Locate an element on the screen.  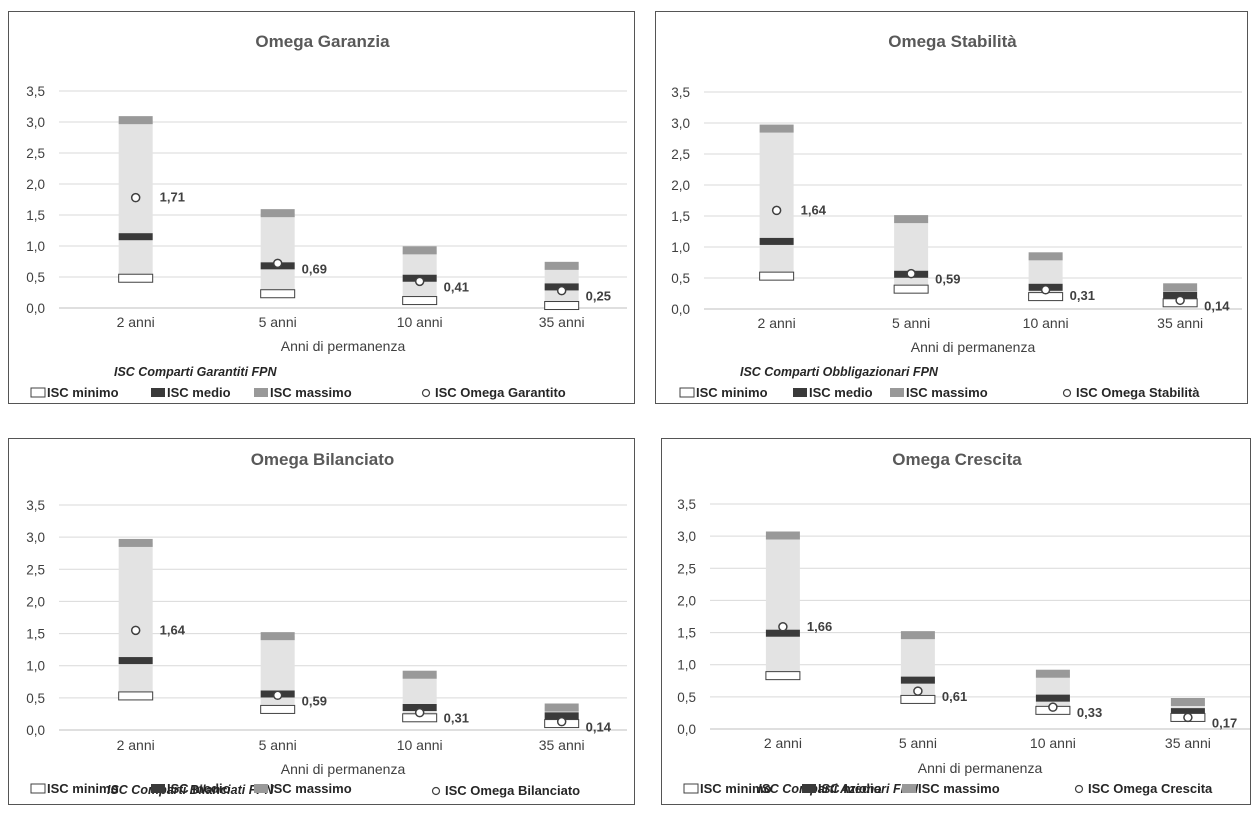
legend-item: ISC Omega Crescita is located at coordinates (1143, 788).